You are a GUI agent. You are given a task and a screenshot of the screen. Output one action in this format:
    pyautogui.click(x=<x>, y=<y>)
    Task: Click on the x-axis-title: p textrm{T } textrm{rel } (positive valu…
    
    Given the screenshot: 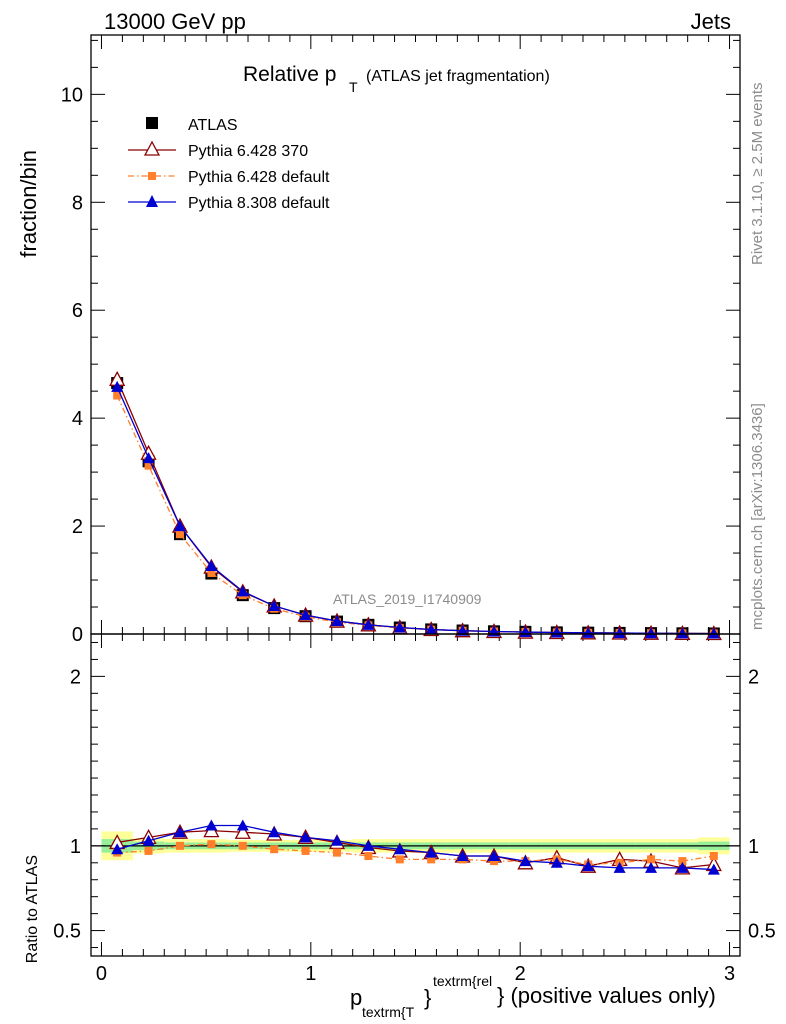 What is the action you would take?
    pyautogui.click(x=533, y=996)
    